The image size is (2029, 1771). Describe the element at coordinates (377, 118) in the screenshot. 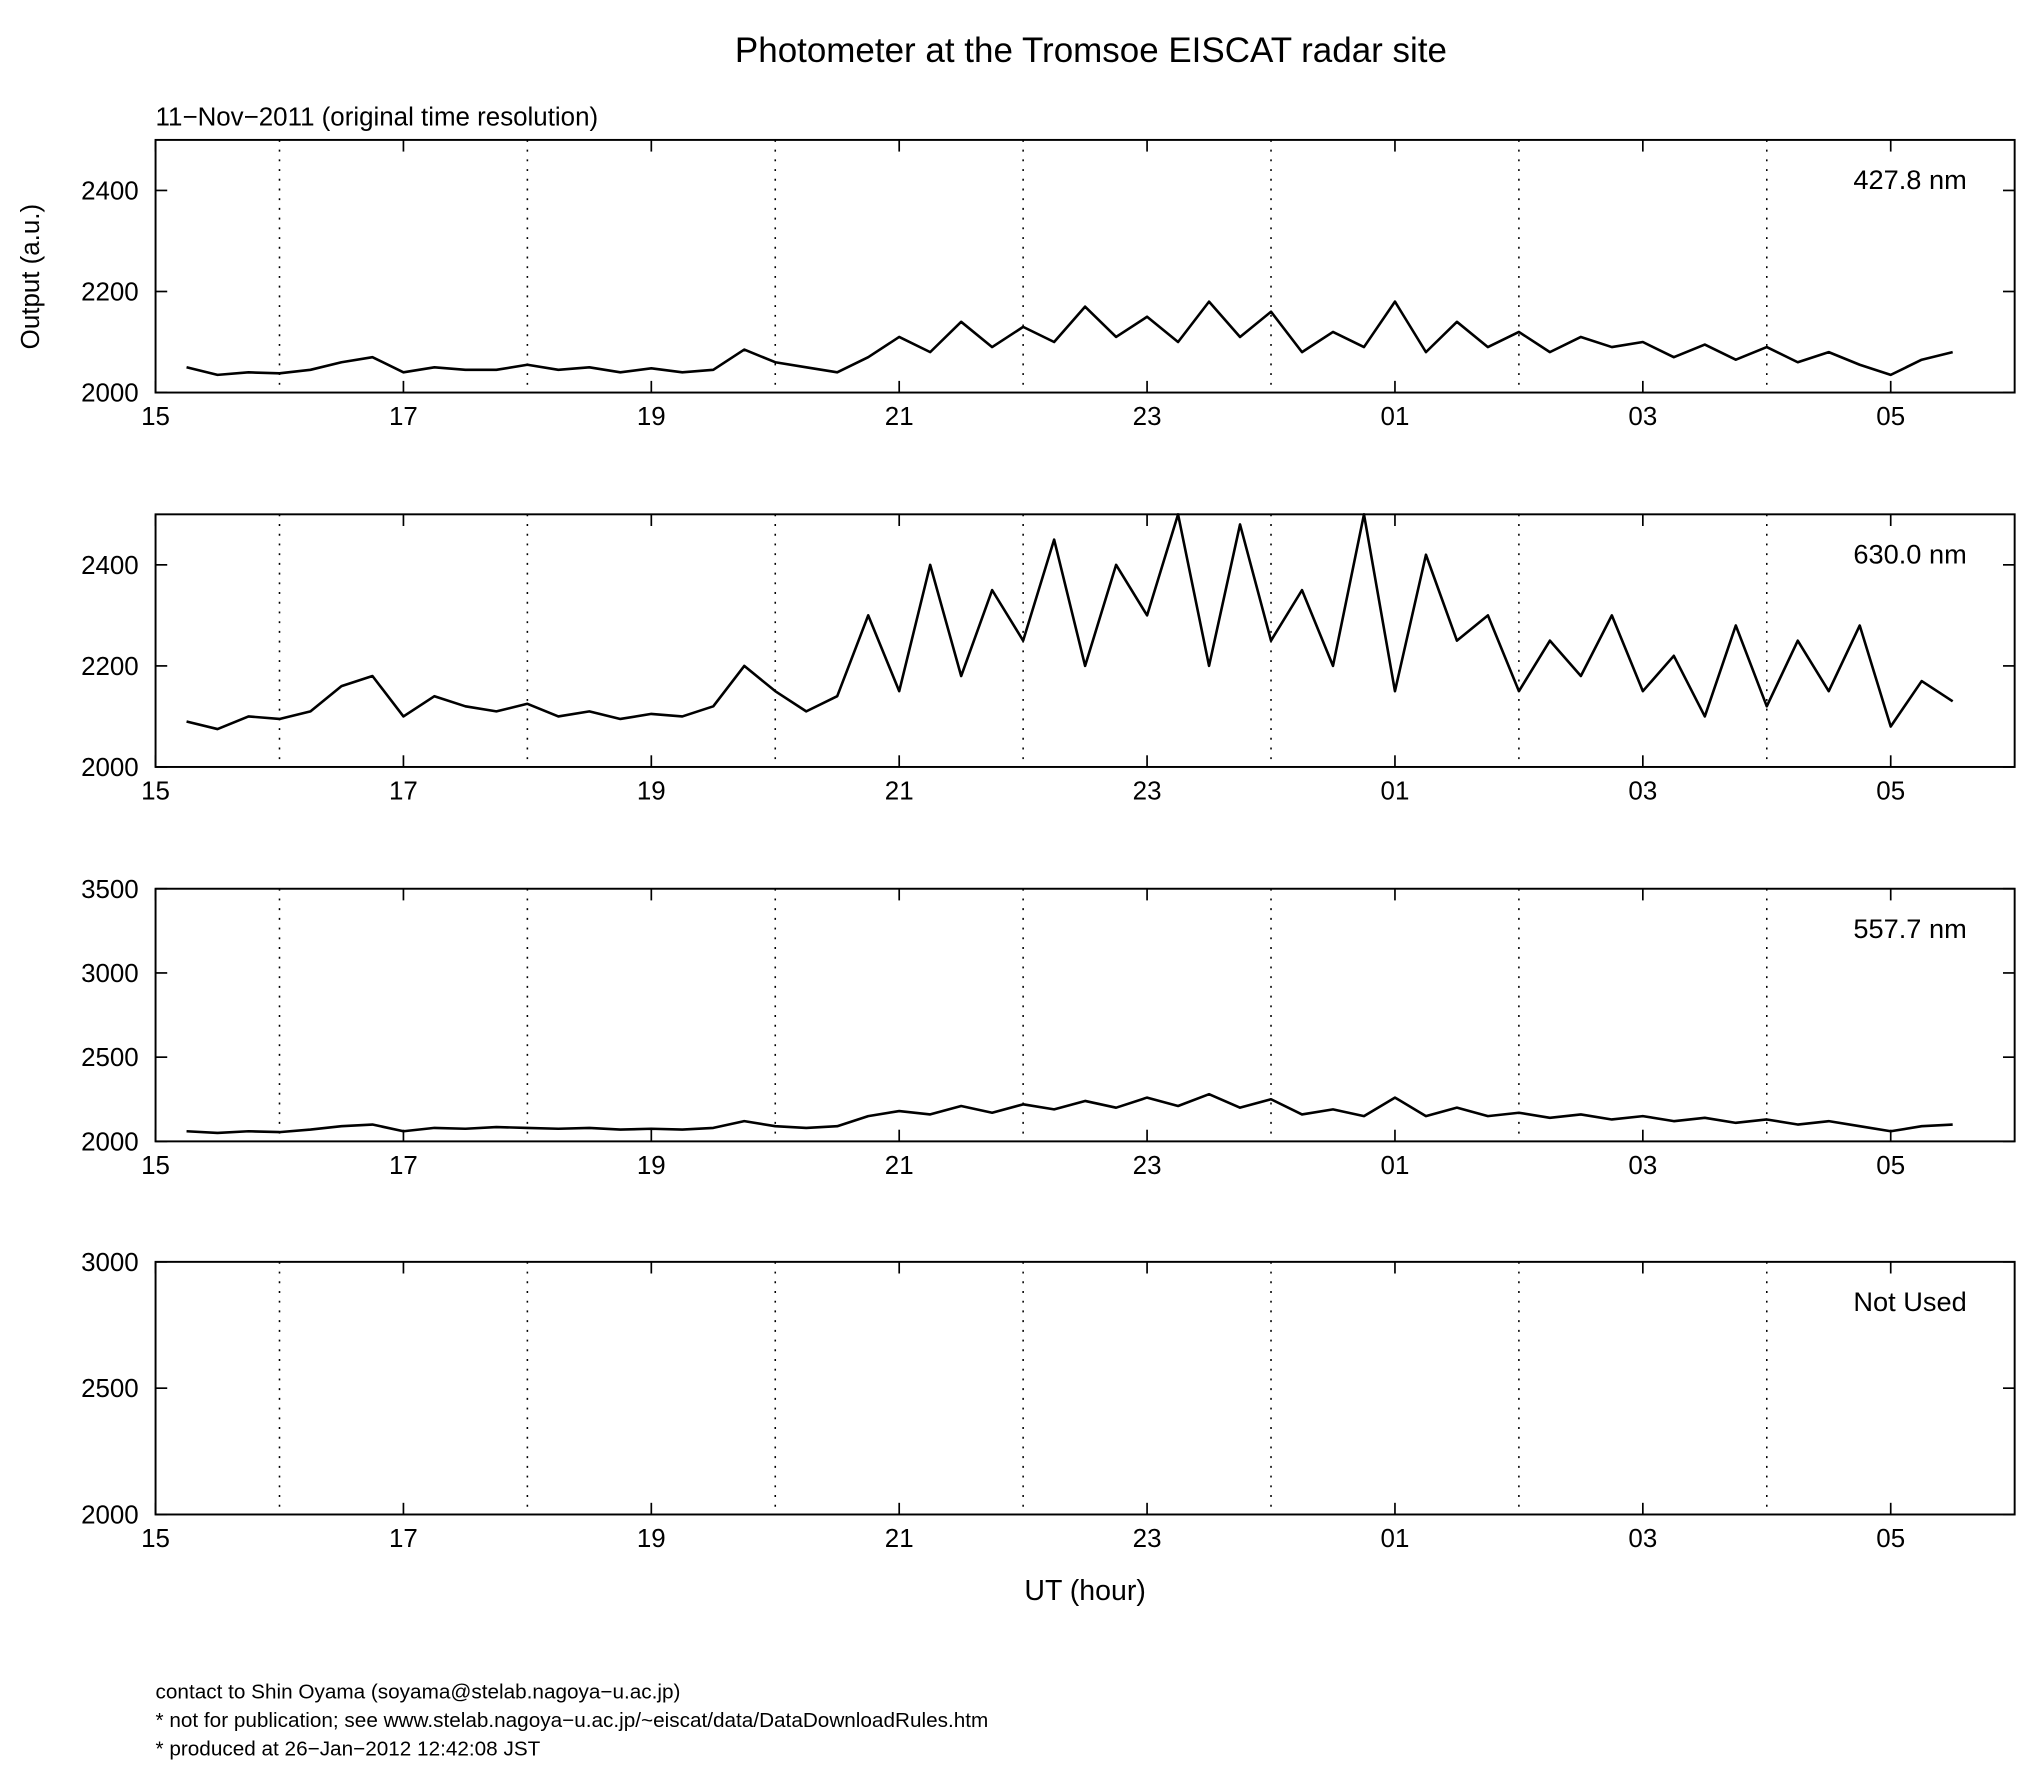

I see `subtitle: 11−Nov−2011 (original time resolution)` at that location.